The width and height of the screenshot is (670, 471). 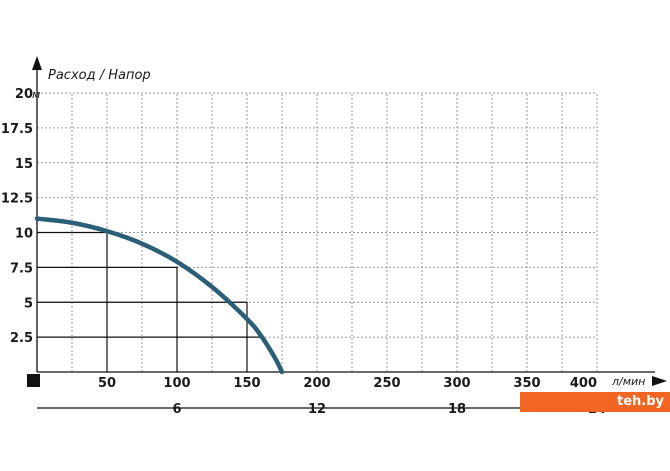 I want to click on performance-curve, so click(x=159, y=295).